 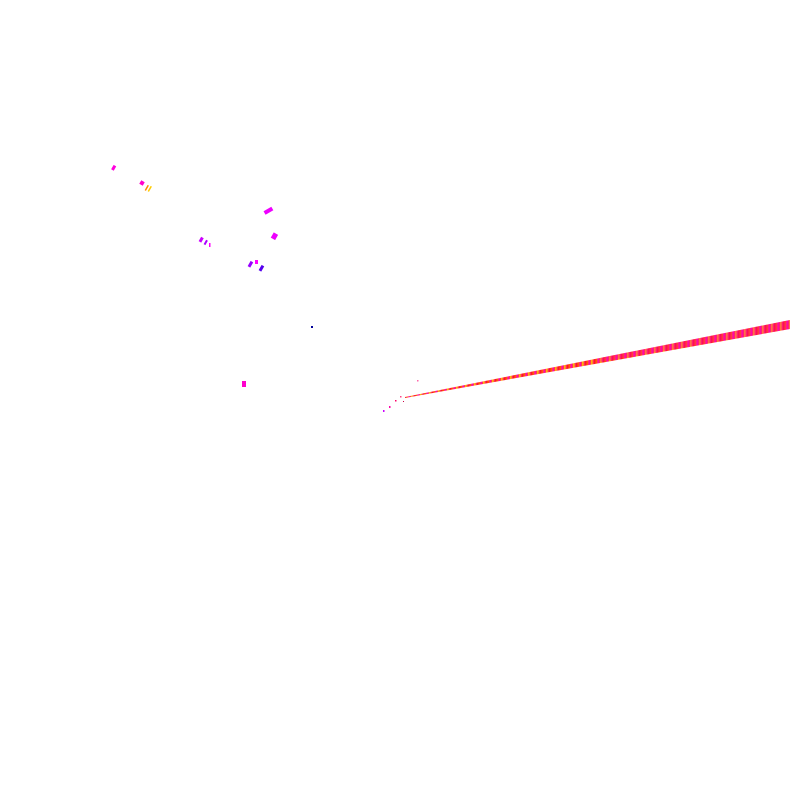 I want to click on specks, so click(x=265, y=288).